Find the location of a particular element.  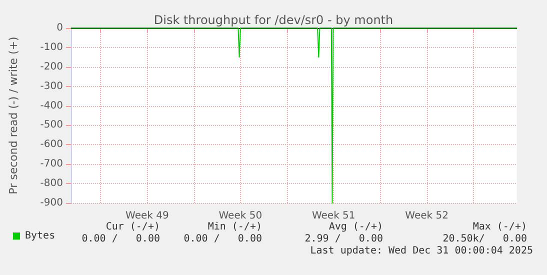

y-axis-title: Pr second read (-) / write (+) is located at coordinates (13, 115).